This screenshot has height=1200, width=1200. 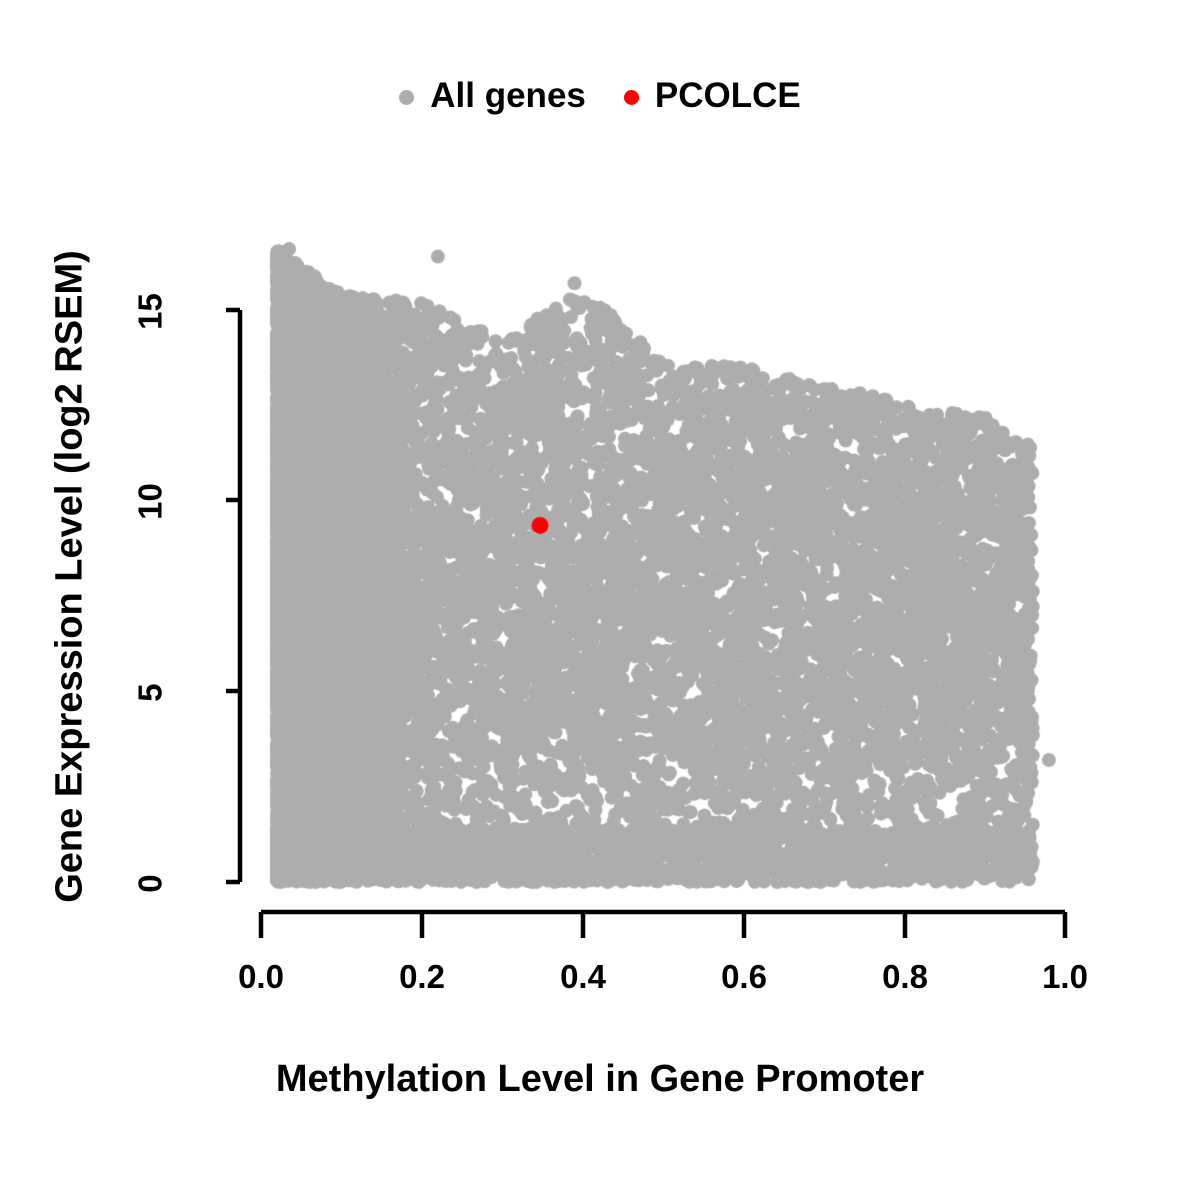 I want to click on x-tick-label-0-4: 0.4, so click(x=583, y=976).